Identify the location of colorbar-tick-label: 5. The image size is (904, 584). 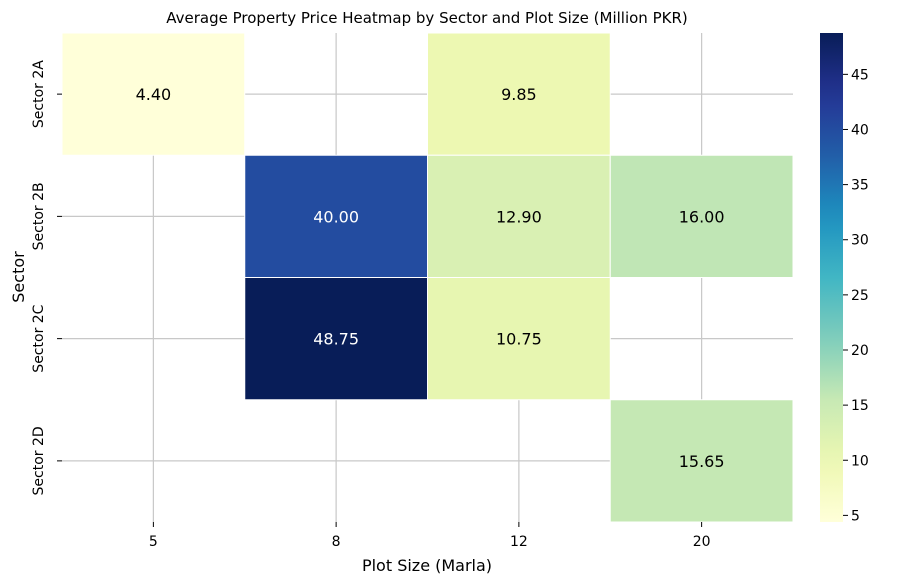
(855, 516).